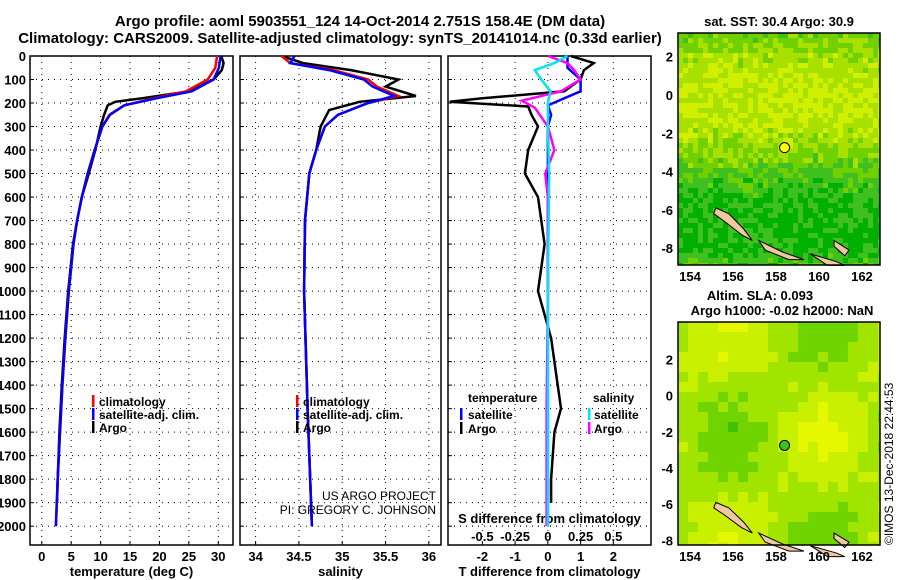  I want to click on x-tick-label: 2, so click(613, 556).